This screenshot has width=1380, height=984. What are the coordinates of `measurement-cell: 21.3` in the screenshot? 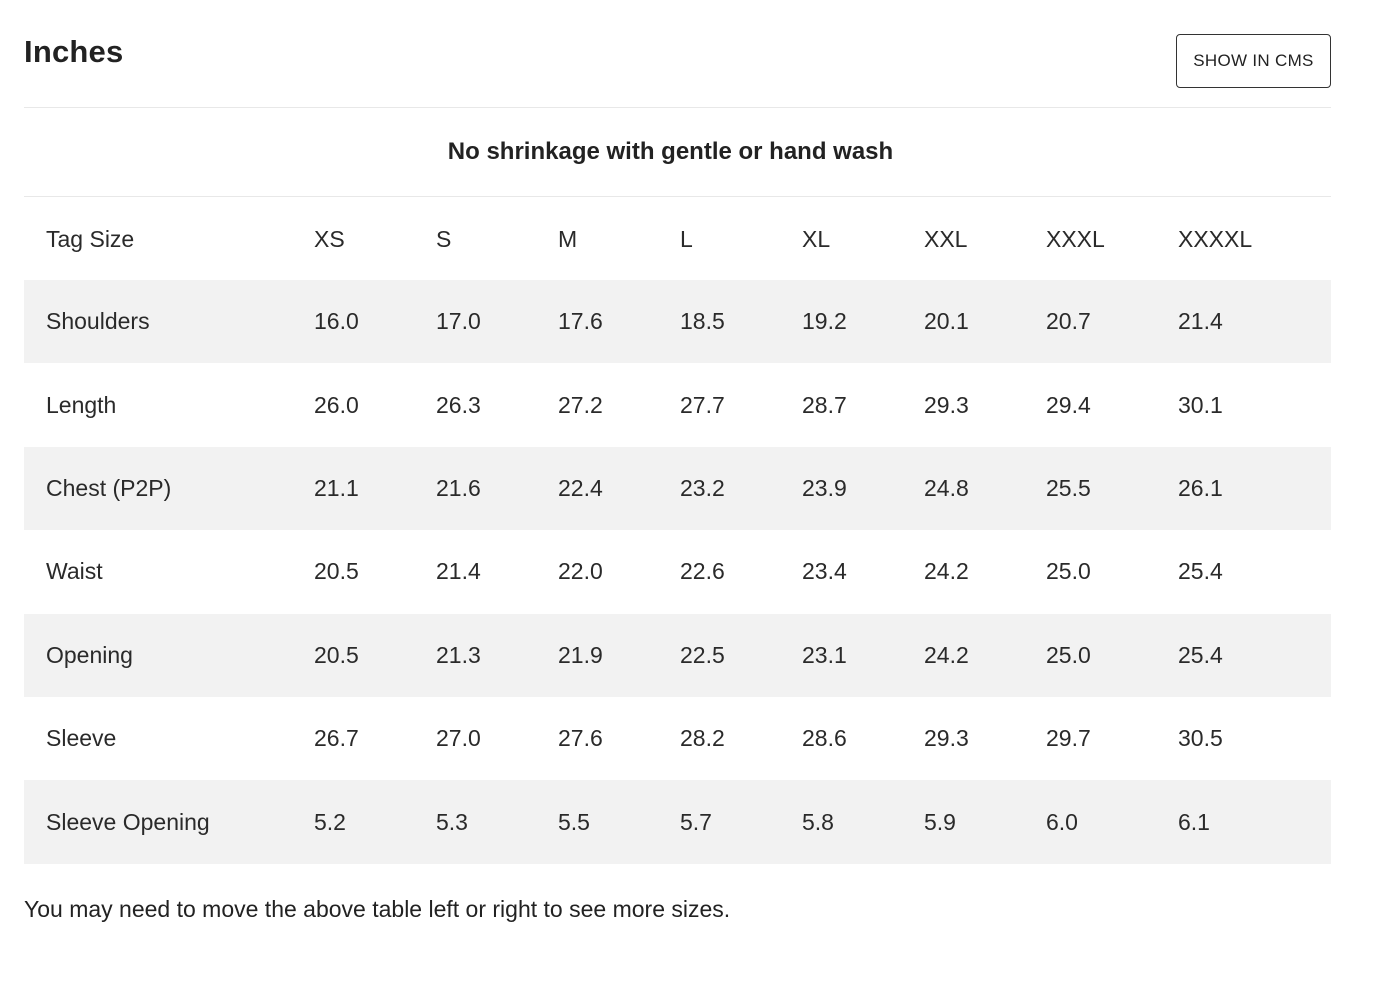 It's located at (497, 655).